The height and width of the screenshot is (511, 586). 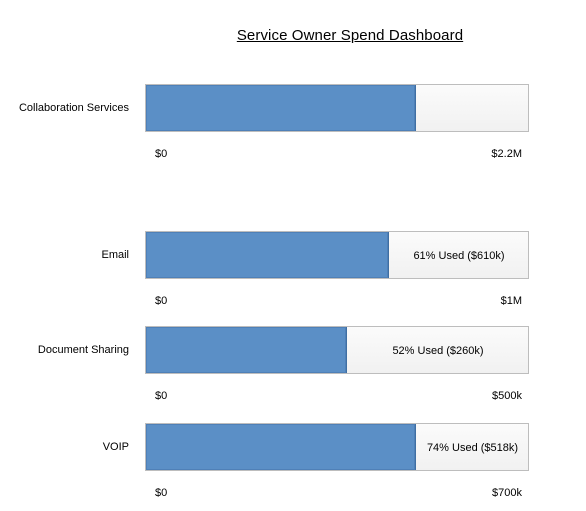 I want to click on axis-max-label: $700k, so click(x=507, y=493).